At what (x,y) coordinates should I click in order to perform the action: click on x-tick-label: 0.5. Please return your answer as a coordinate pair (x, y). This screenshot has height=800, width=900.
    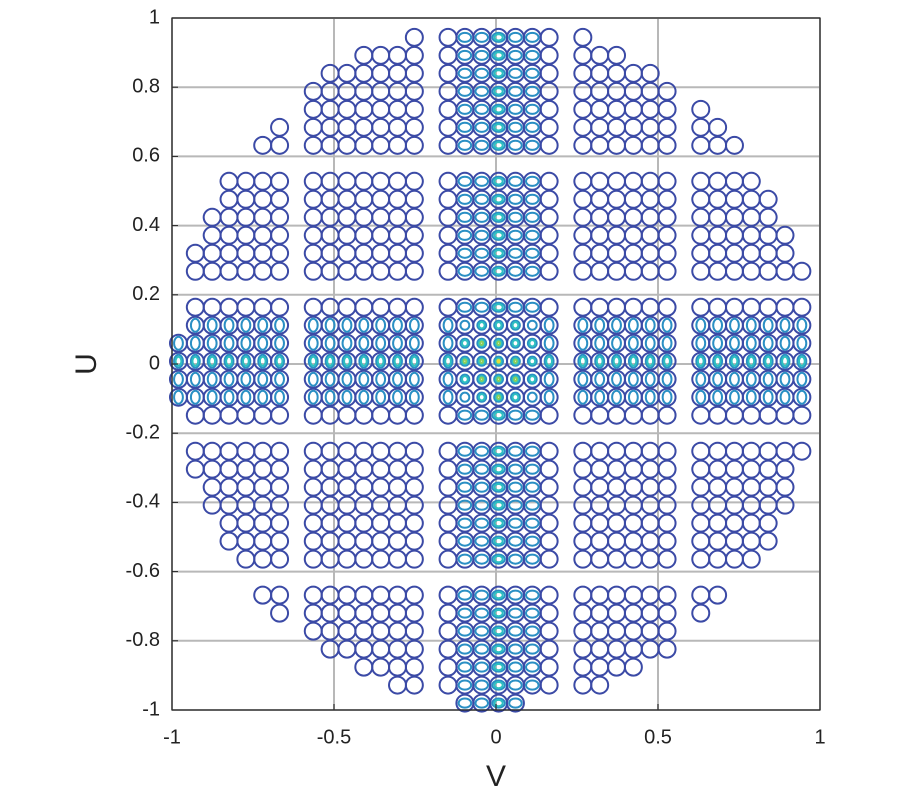
    Looking at the image, I should click on (658, 737).